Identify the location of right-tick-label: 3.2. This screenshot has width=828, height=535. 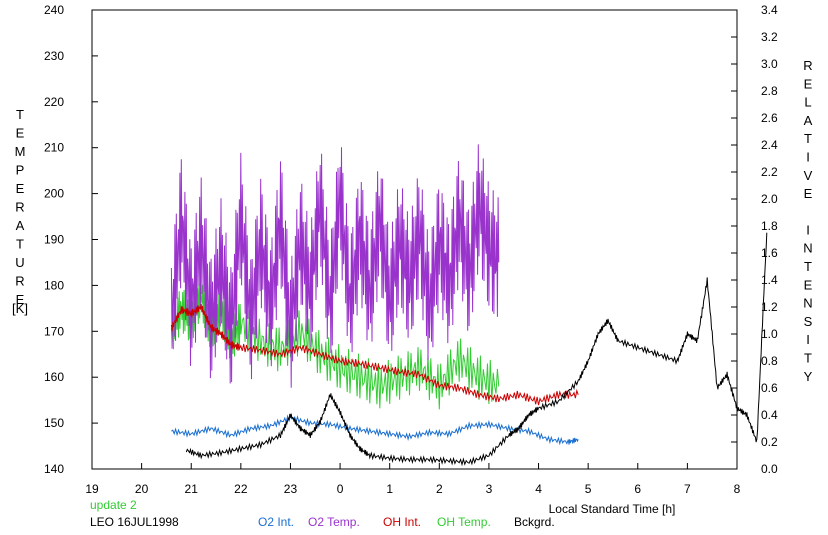
(769, 37).